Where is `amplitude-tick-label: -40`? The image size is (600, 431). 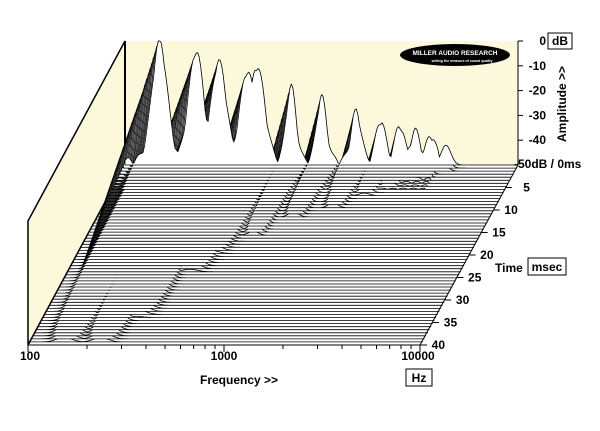 amplitude-tick-label: -40 is located at coordinates (538, 140).